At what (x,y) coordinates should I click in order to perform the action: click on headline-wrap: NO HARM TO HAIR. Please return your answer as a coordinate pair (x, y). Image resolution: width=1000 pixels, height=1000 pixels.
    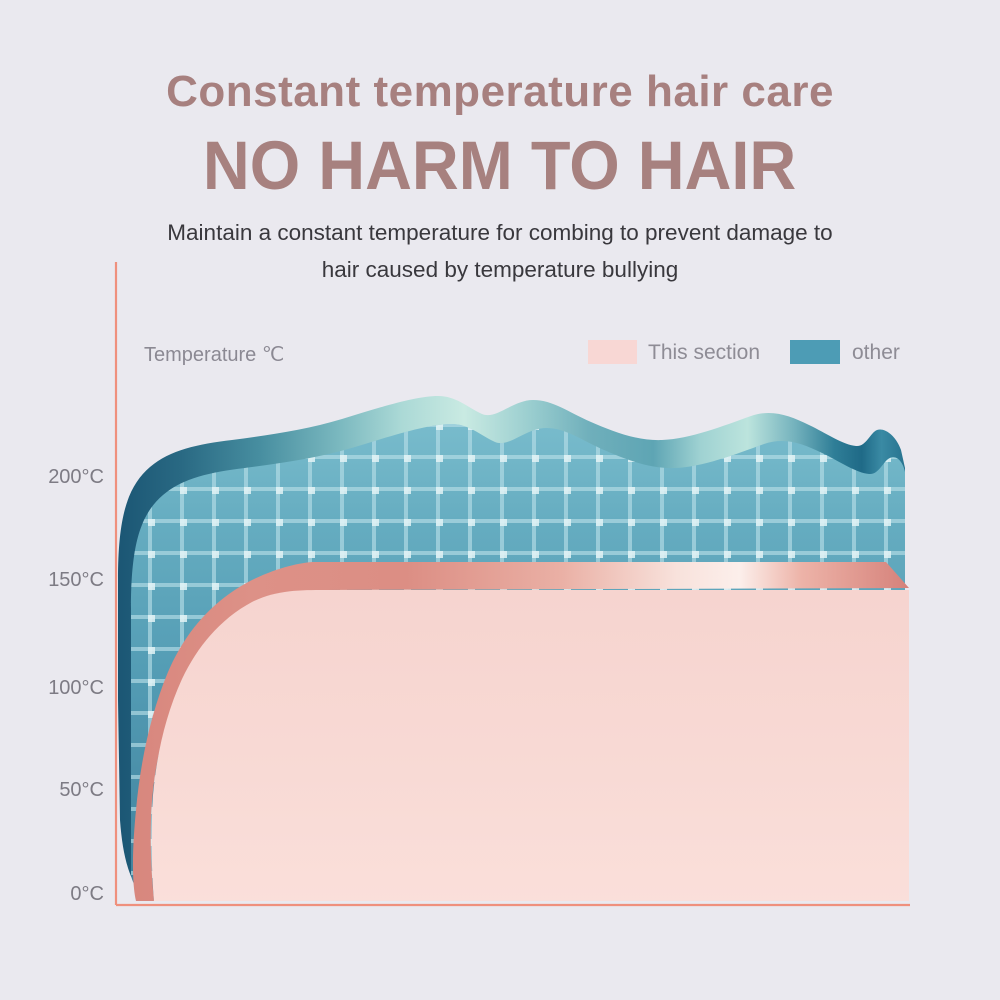
    Looking at the image, I should click on (500, 165).